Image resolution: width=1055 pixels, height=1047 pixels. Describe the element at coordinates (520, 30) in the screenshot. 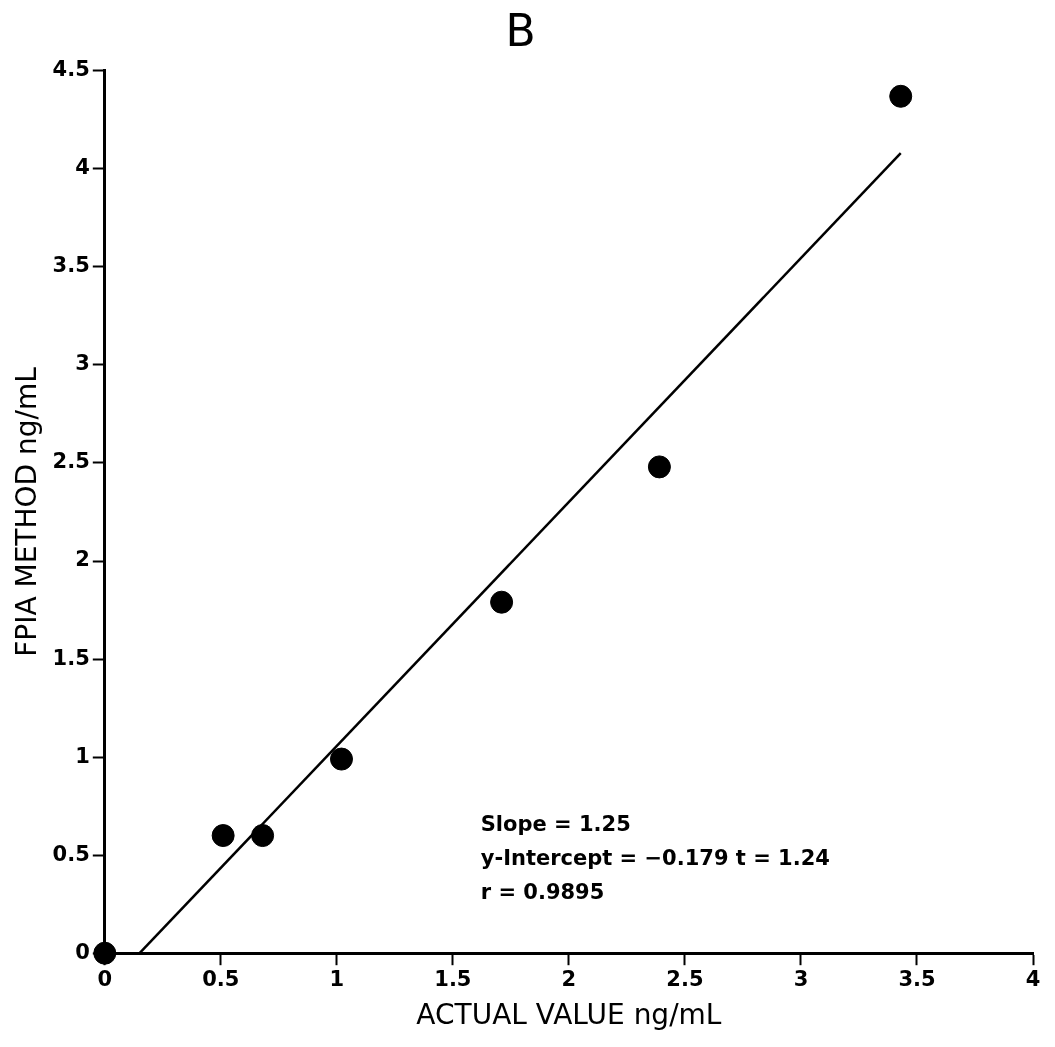

I see `chart-title: B` at that location.